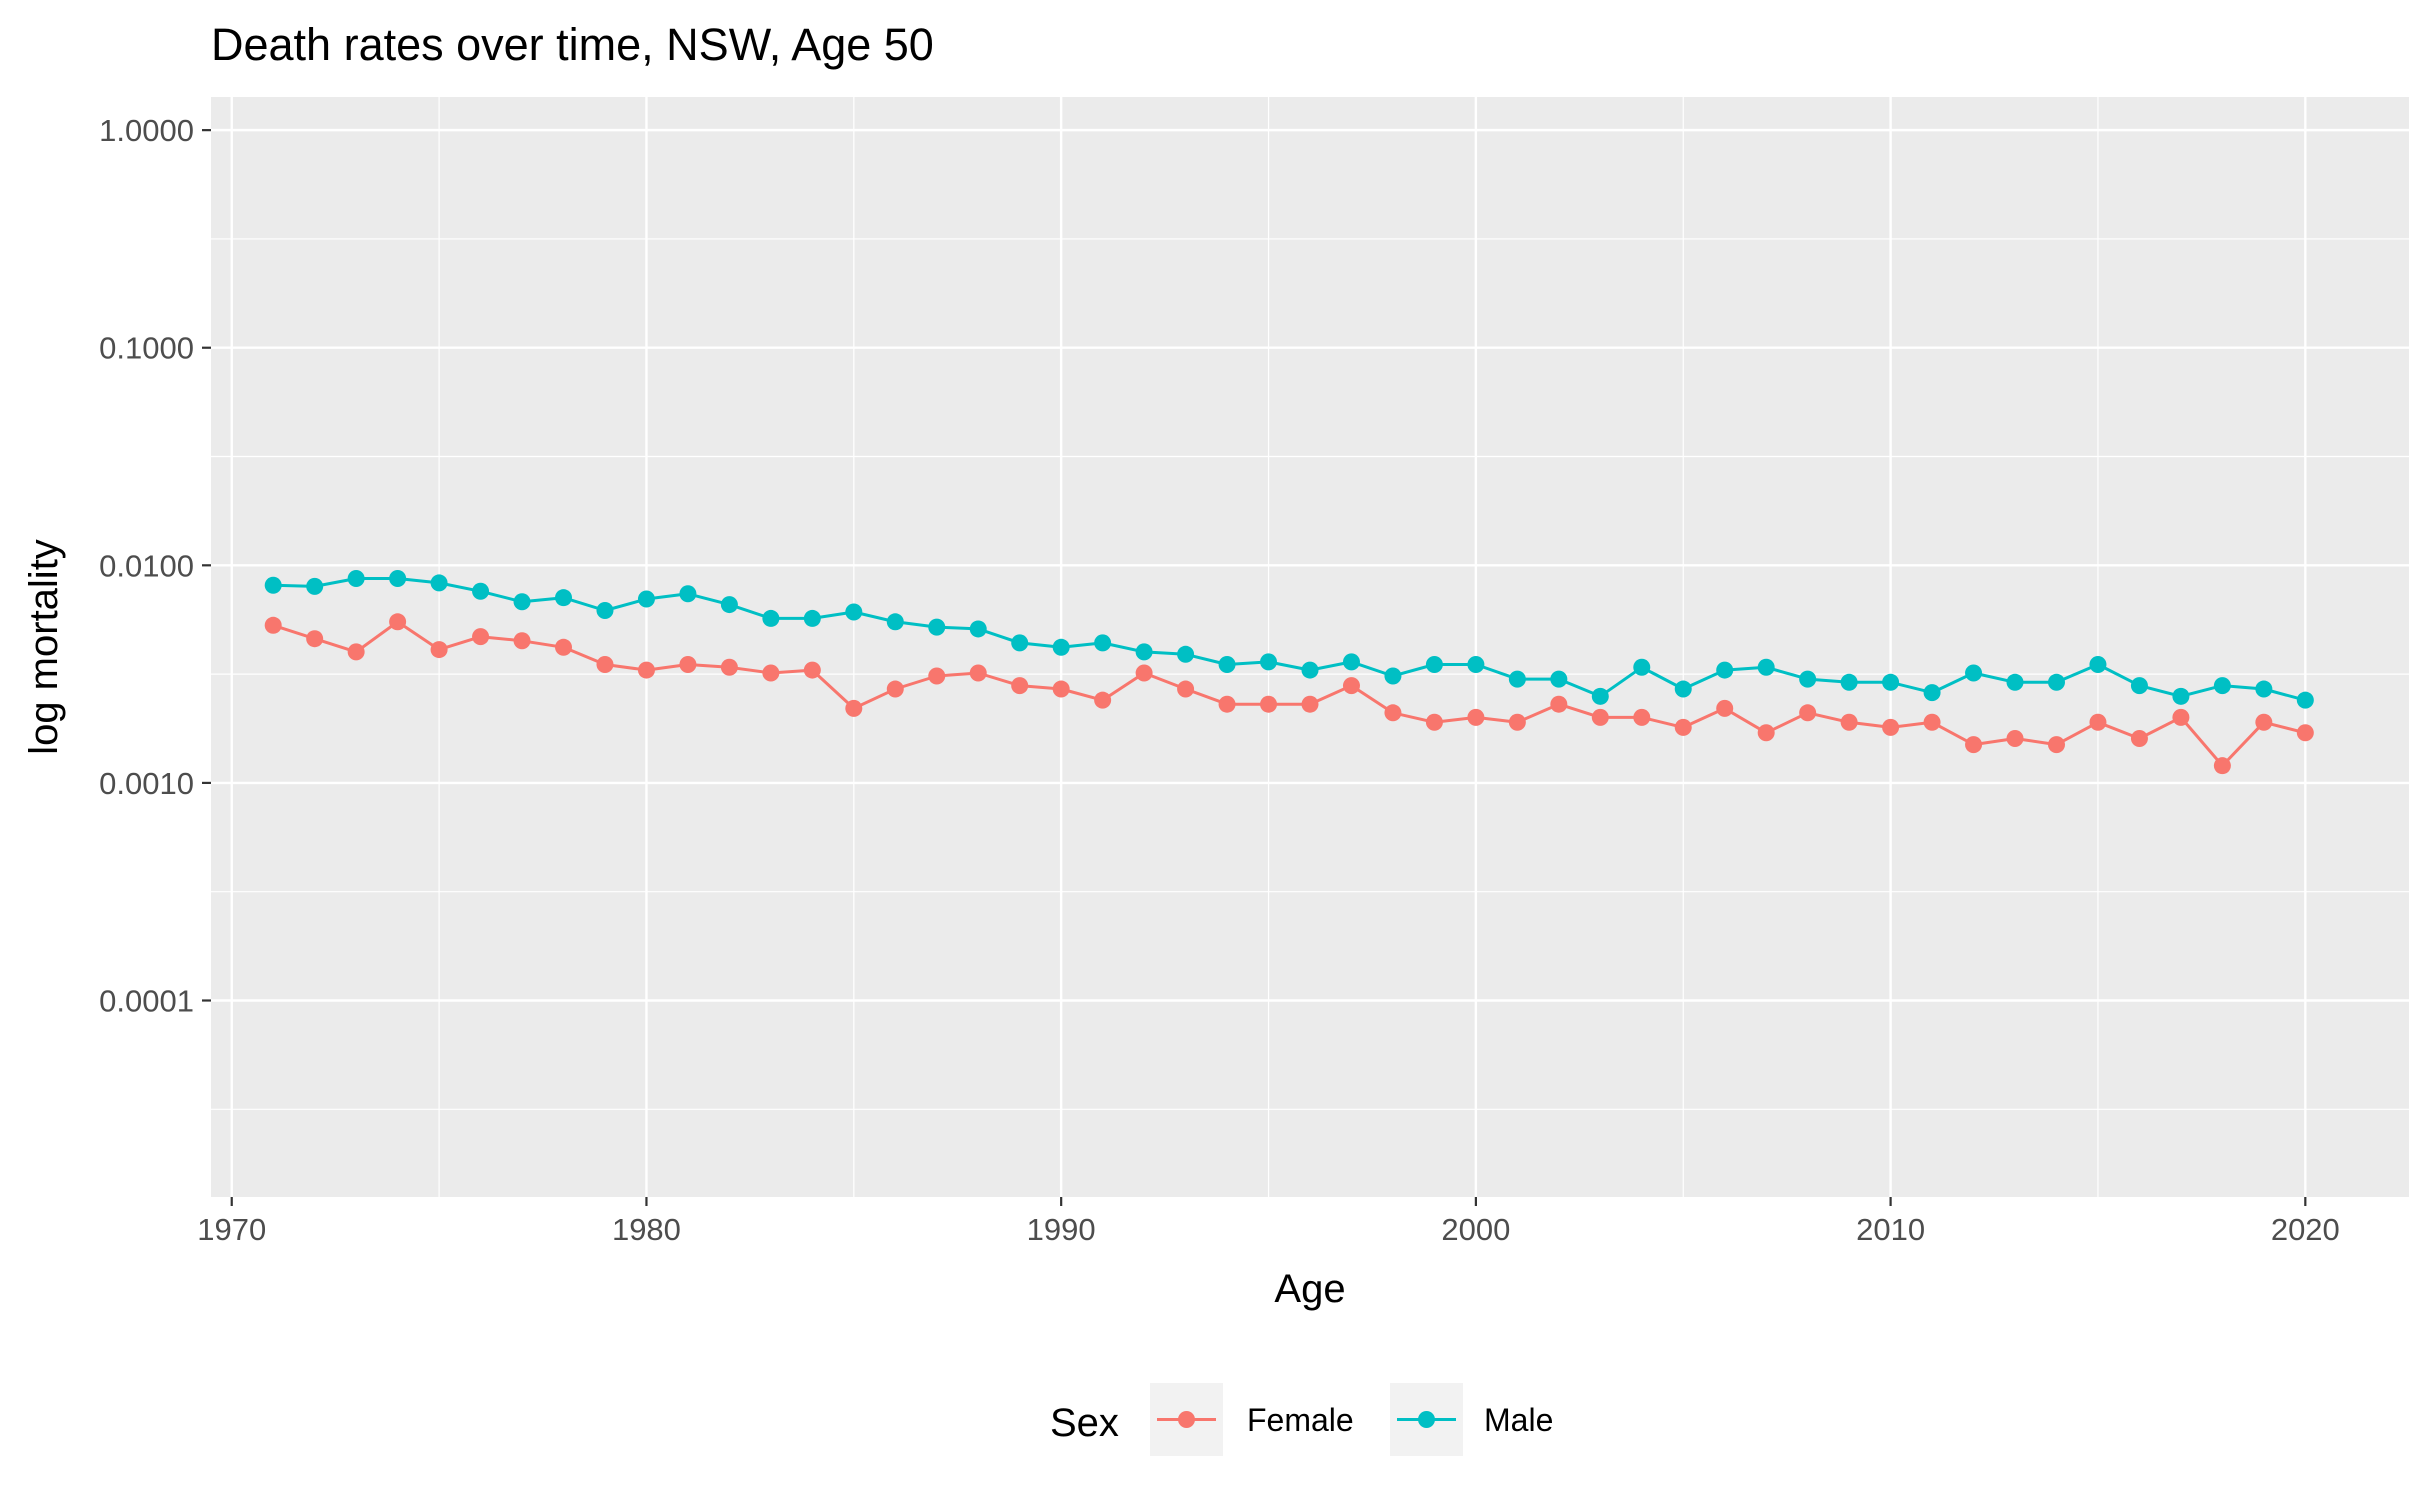 This screenshot has width=2427, height=1500. Describe the element at coordinates (146, 130) in the screenshot. I see `y-tick-label: 1.0000` at that location.